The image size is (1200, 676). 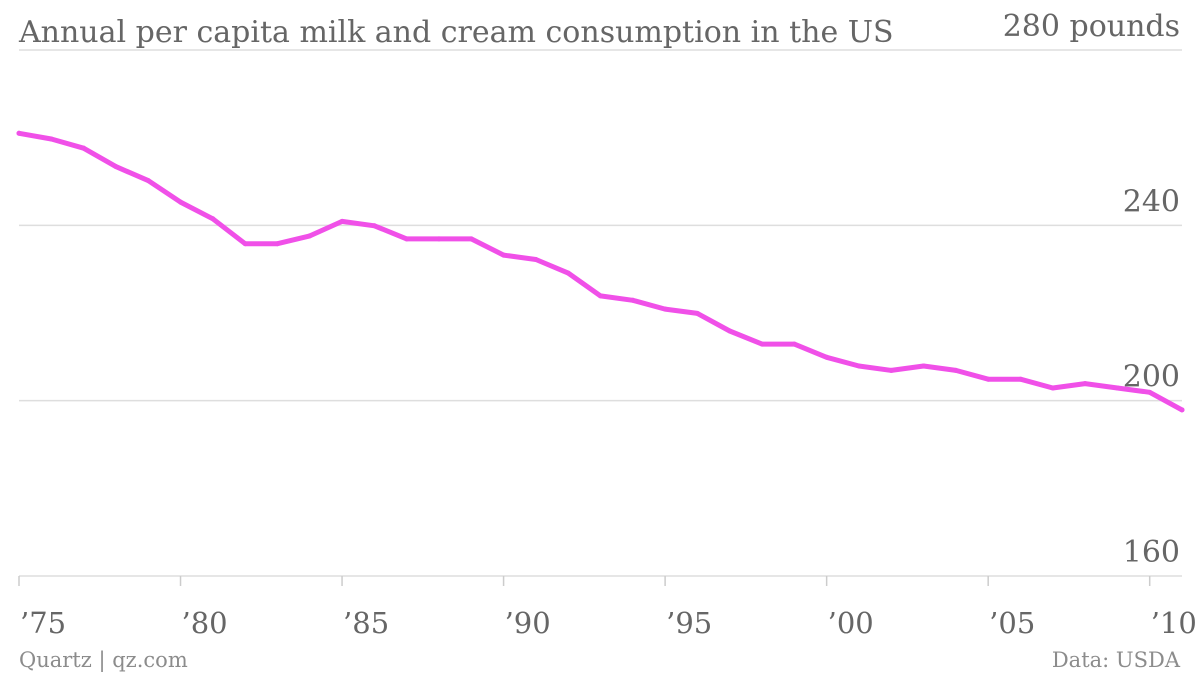 I want to click on data-point-1995, so click(x=665, y=309).